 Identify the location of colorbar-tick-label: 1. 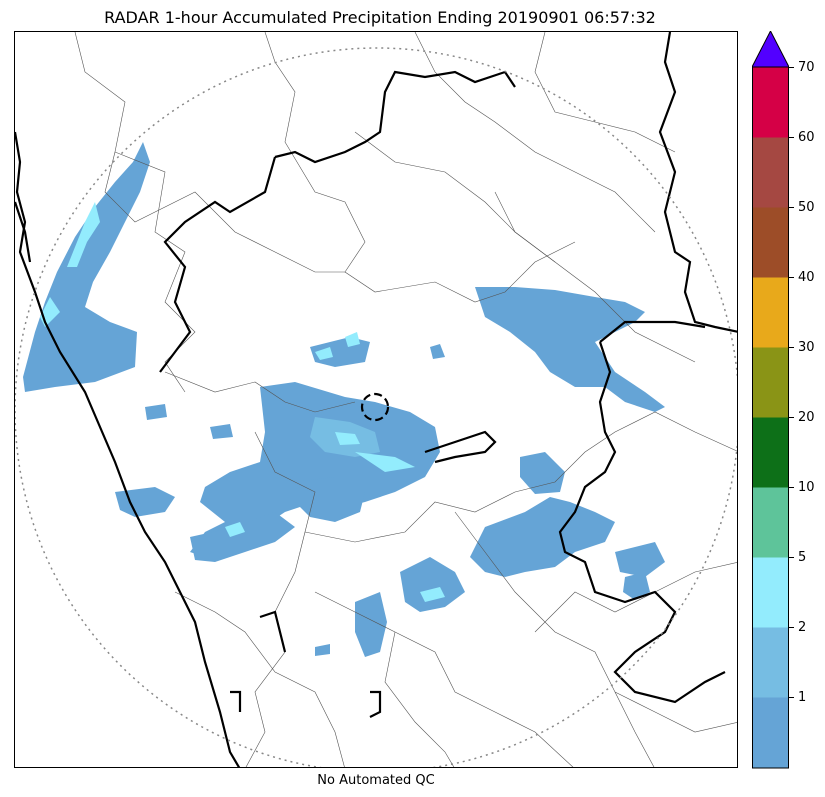
(802, 697).